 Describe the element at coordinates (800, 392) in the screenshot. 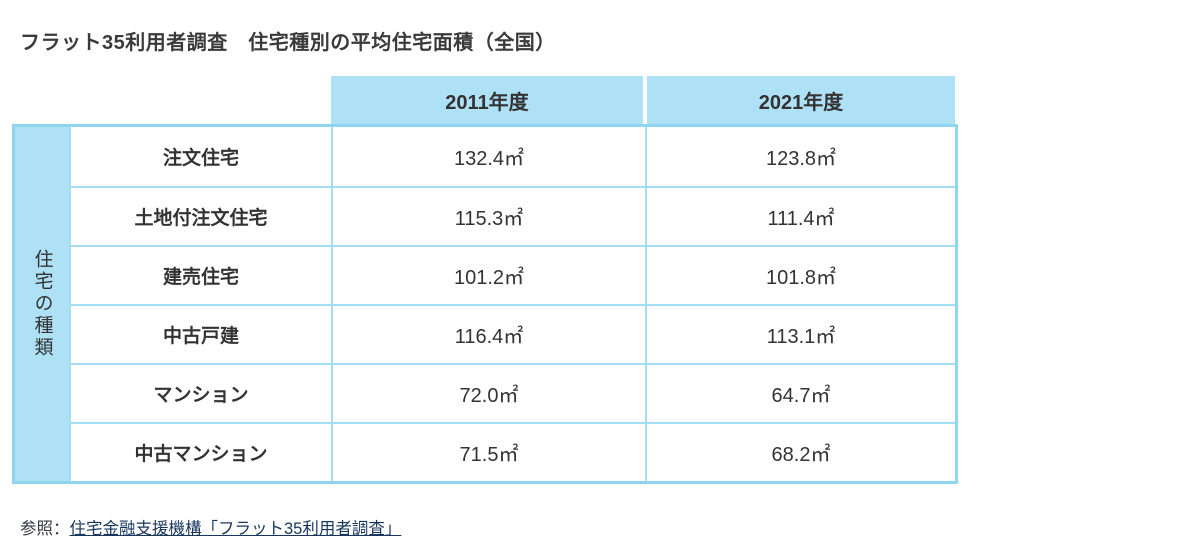

I see `value-2021: 64.7㎡` at that location.